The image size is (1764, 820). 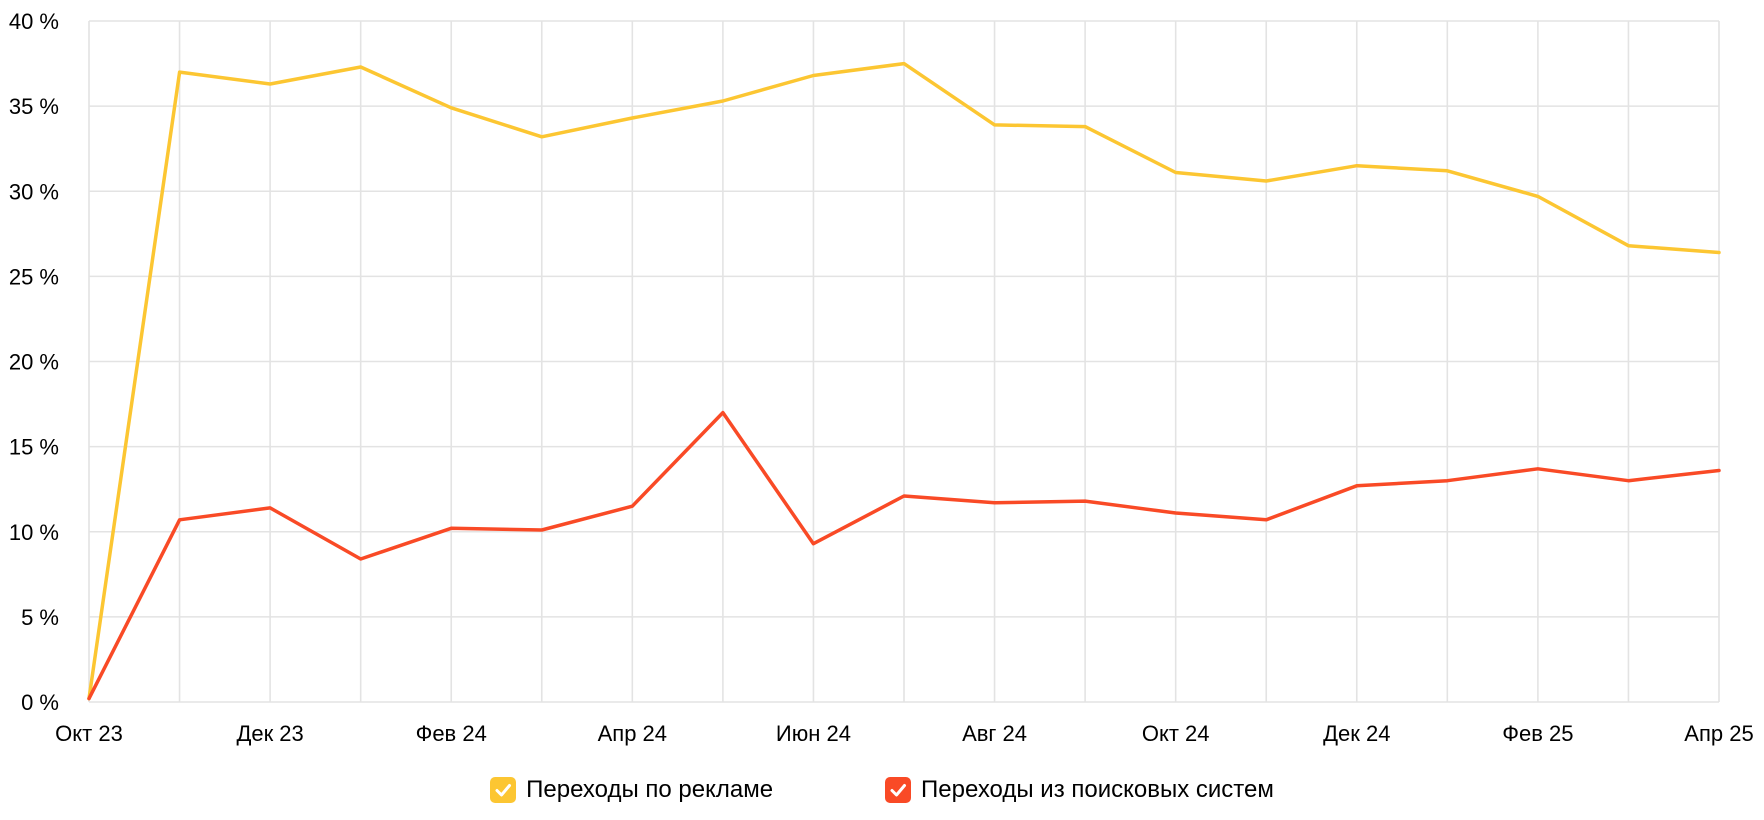 I want to click on y-tick-label: 25 %, so click(x=34, y=276).